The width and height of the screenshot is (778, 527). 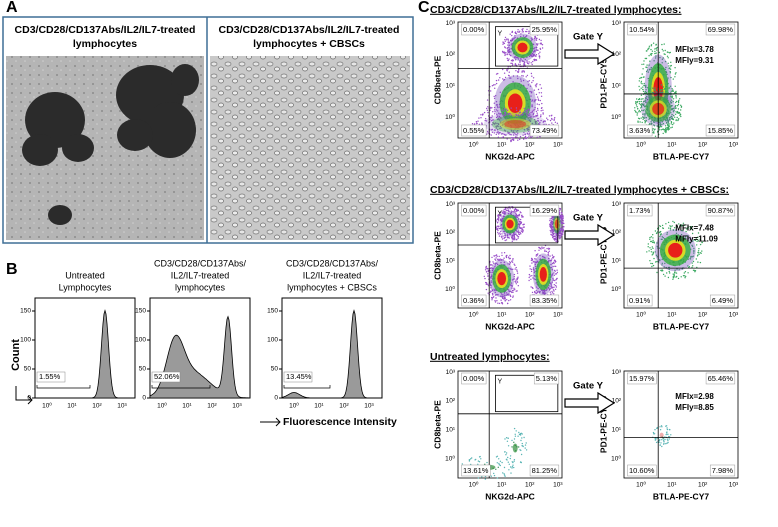 What do you see at coordinates (276, 398) in the screenshot?
I see `y-tick-label: 0` at bounding box center [276, 398].